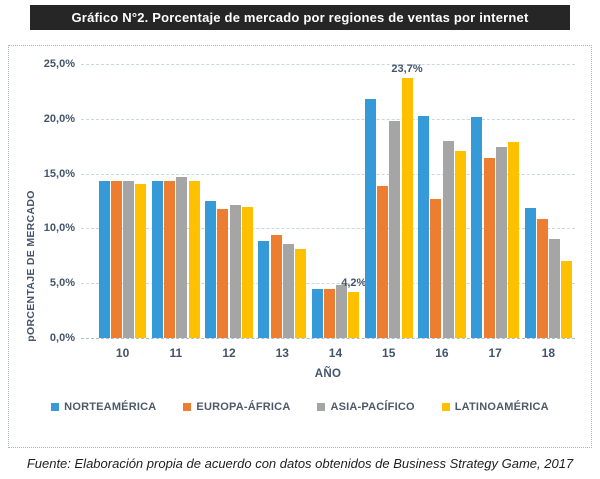 The height and width of the screenshot is (479, 600). I want to click on legend-item-latinoamérica: LATINOAMÉRICA, so click(495, 407).